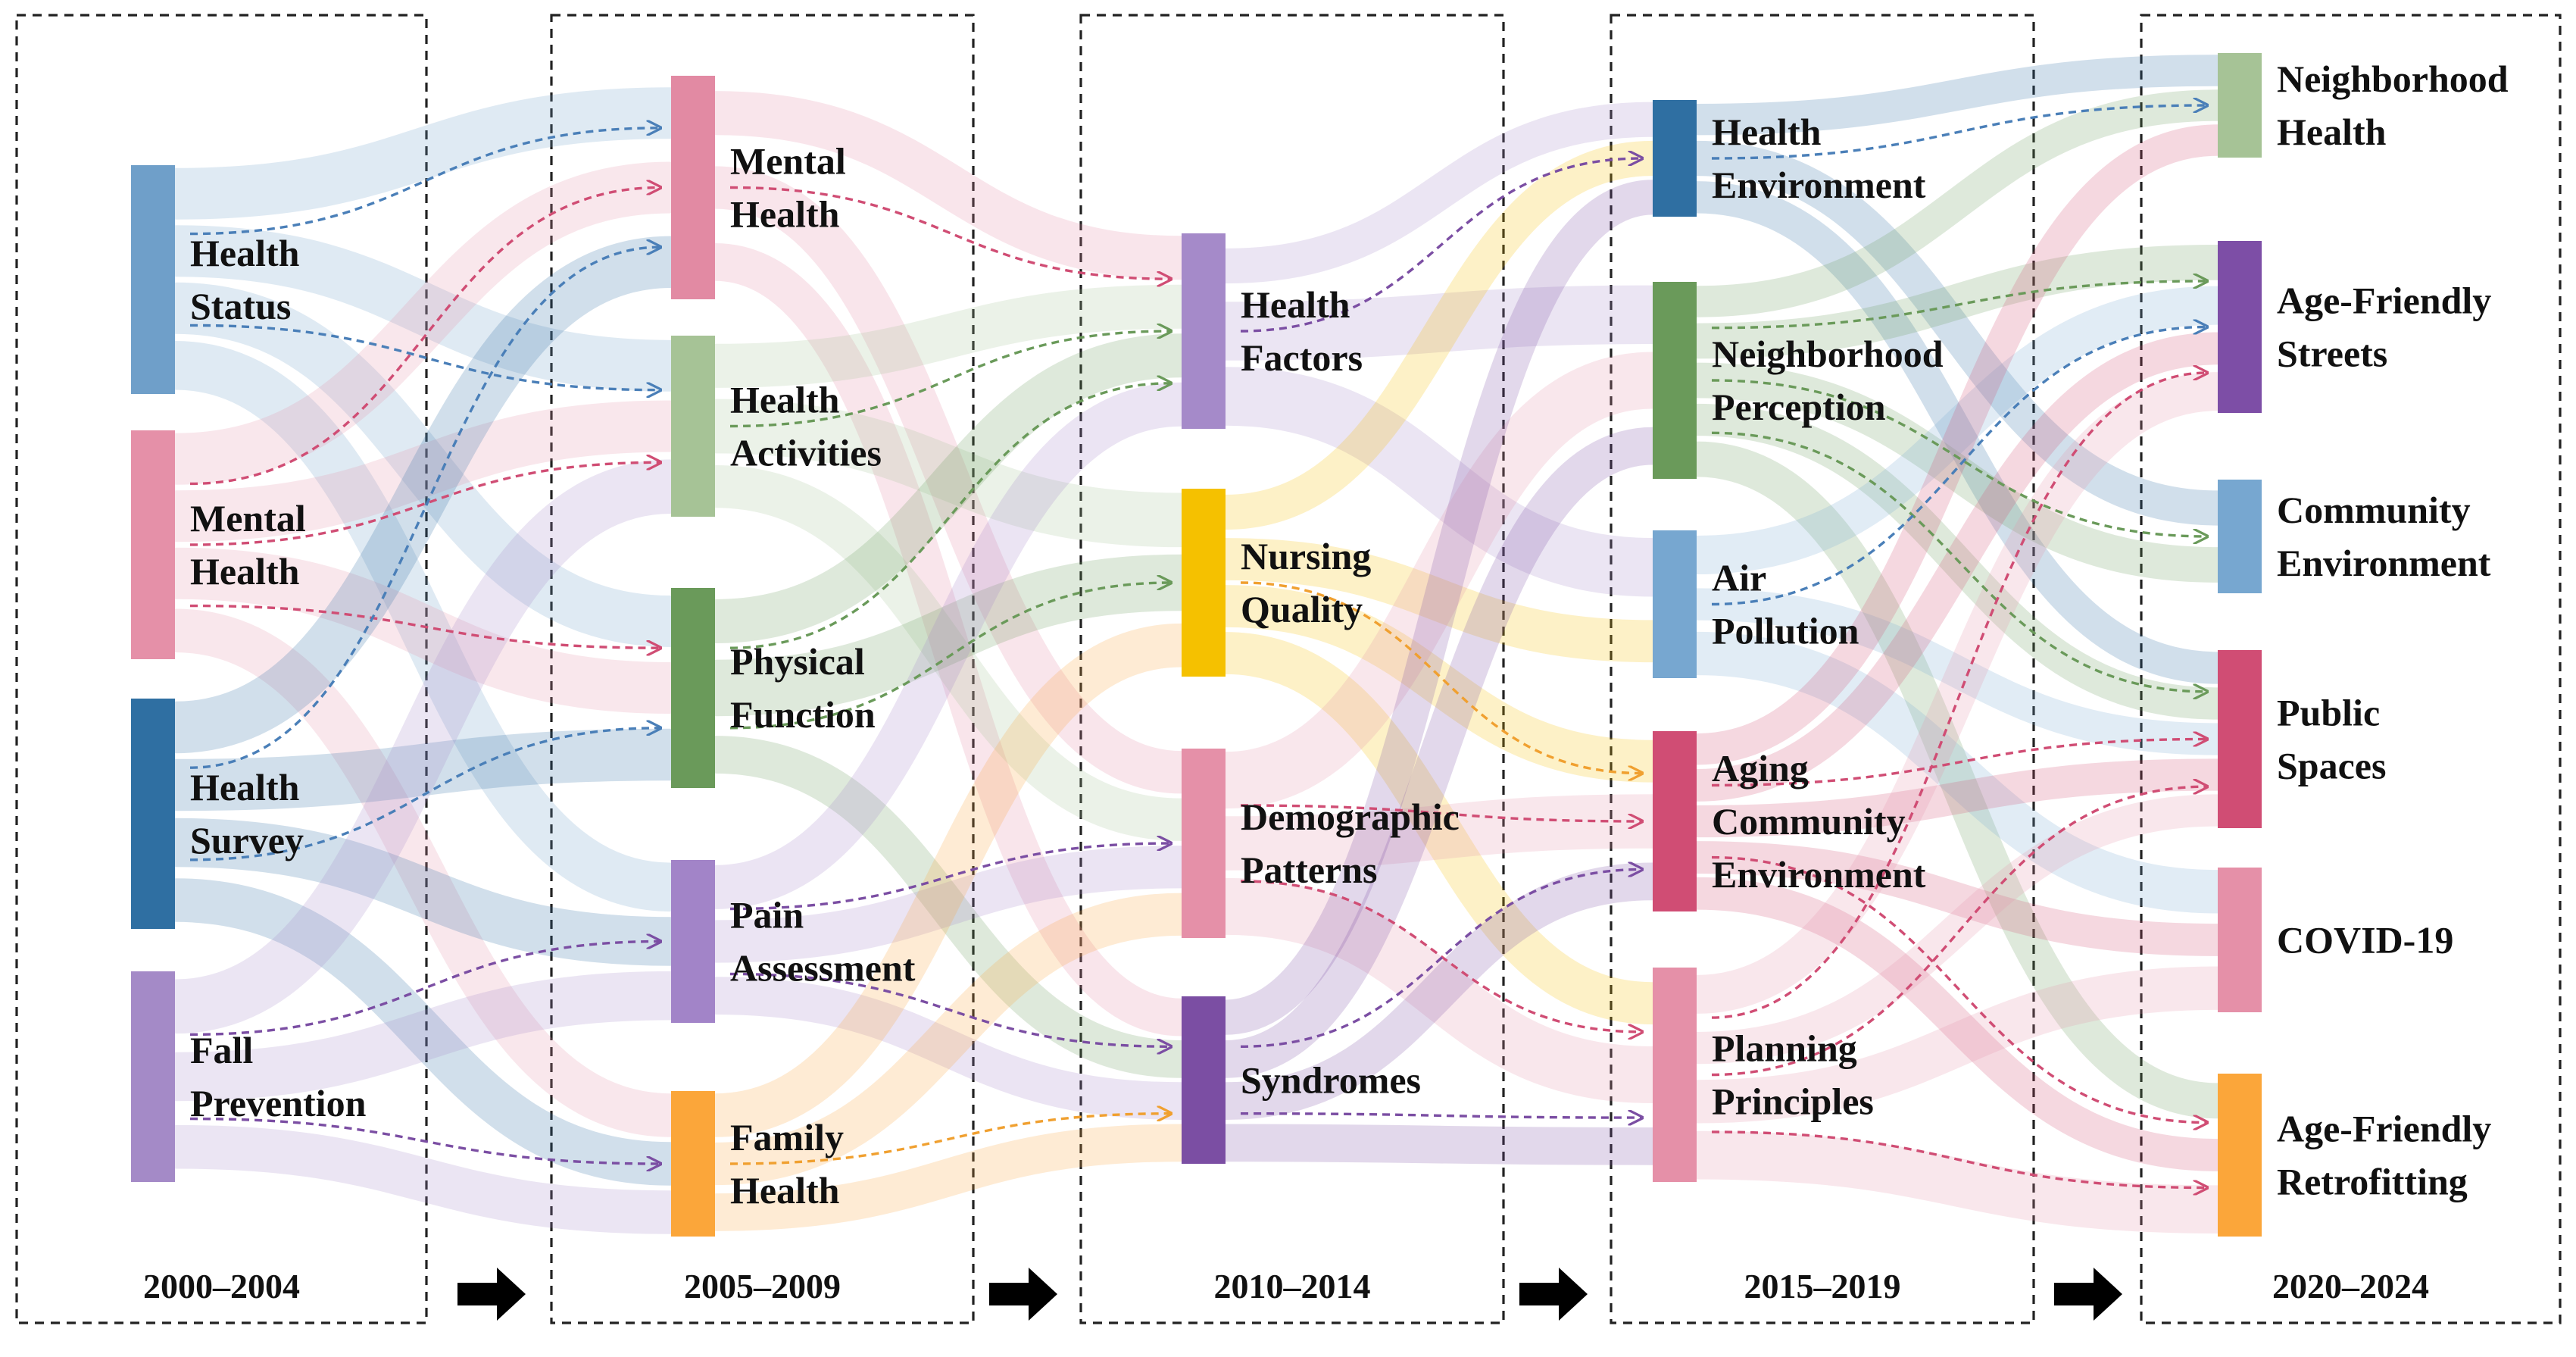 The image size is (2576, 1357). What do you see at coordinates (1310, 870) in the screenshot?
I see `topic-label: Patterns` at bounding box center [1310, 870].